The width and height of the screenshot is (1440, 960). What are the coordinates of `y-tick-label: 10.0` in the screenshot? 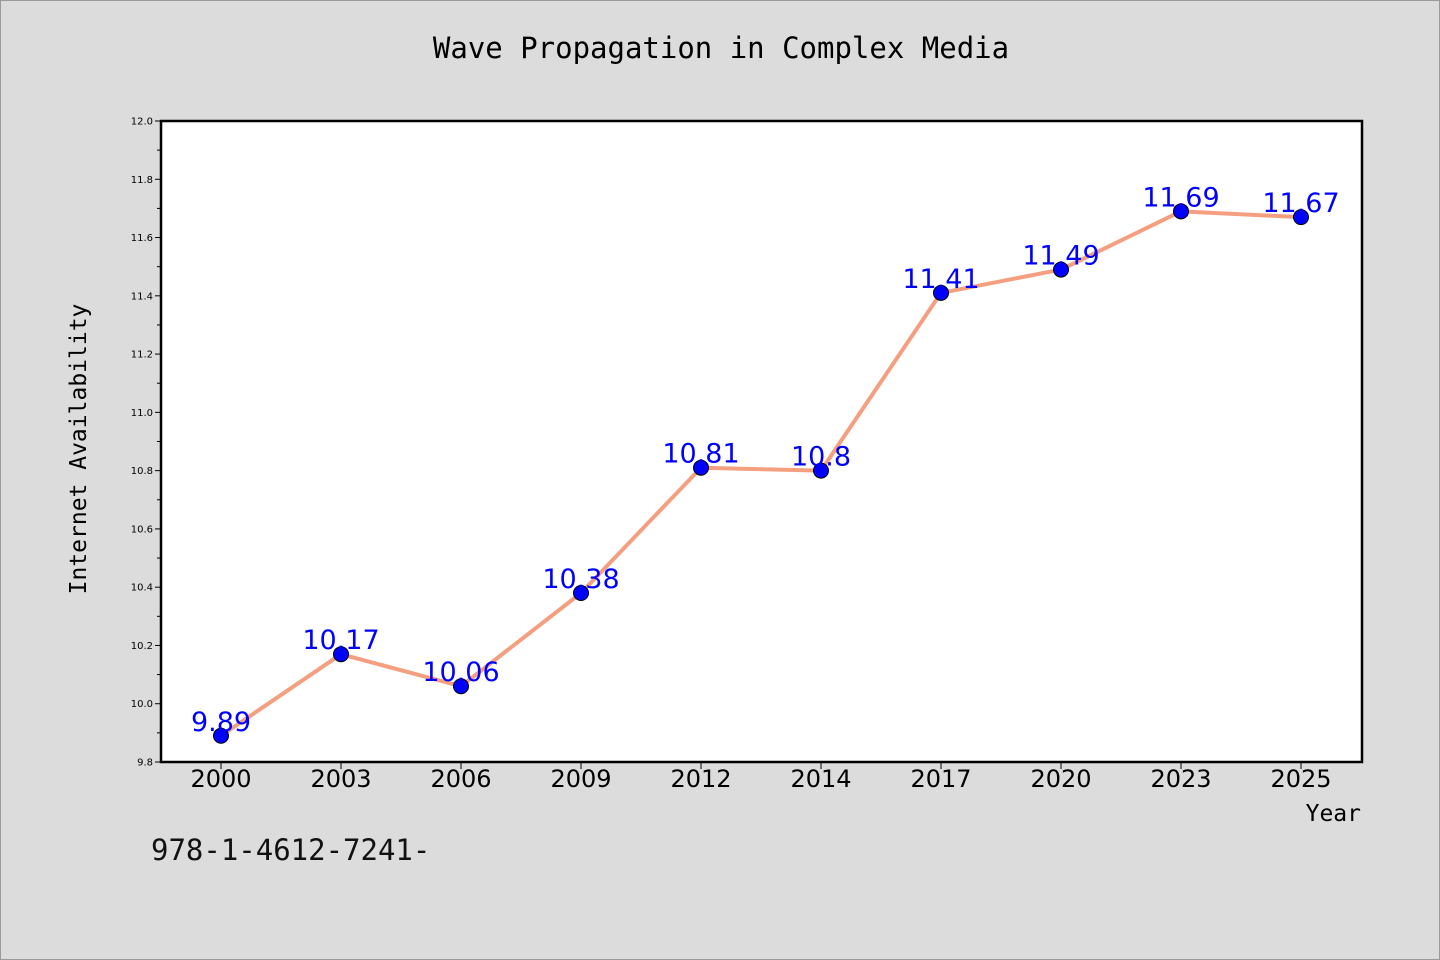 It's located at (142, 704).